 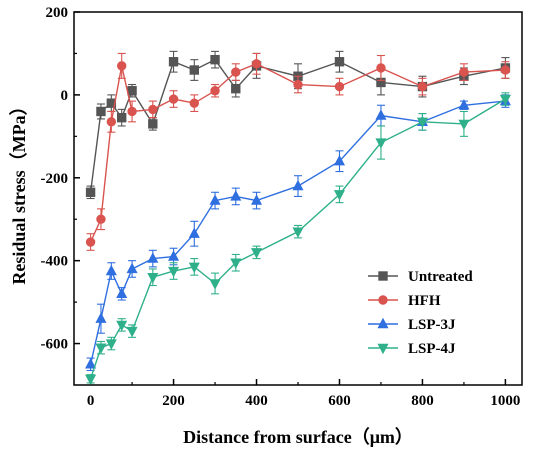 What do you see at coordinates (19, 190) in the screenshot?
I see `y-axis-title: Residual stress（MPa）` at bounding box center [19, 190].